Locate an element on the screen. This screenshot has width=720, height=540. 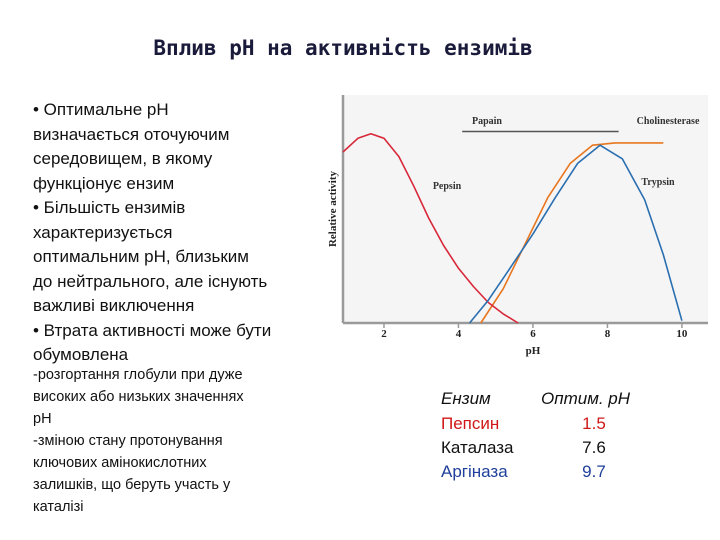
series-label: Papain is located at coordinates (487, 121).